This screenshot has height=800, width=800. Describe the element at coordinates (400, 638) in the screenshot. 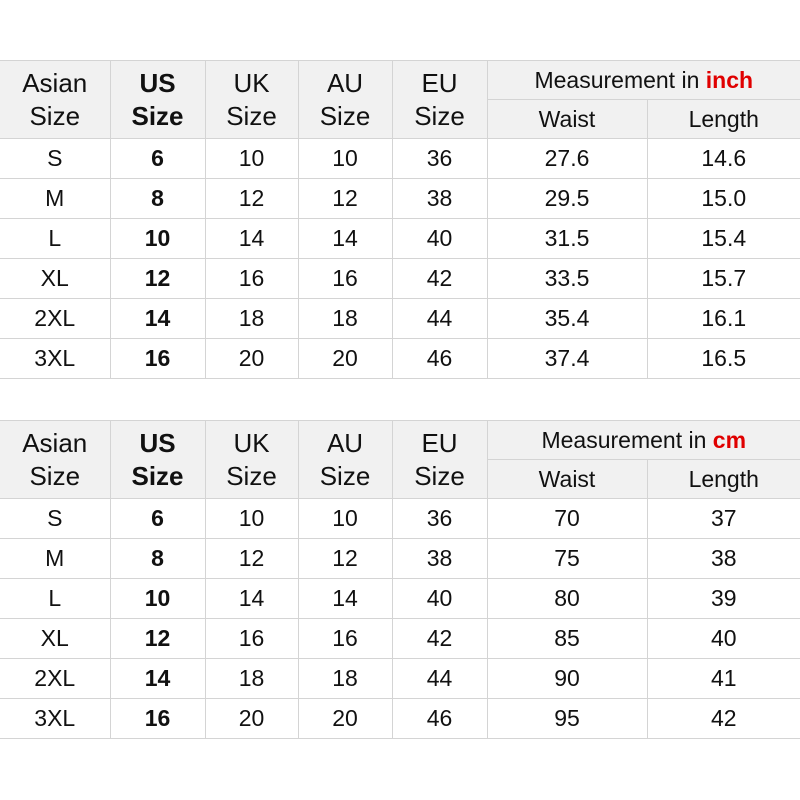

I see `table-row: XL 12 16 16 42 85 40` at that location.